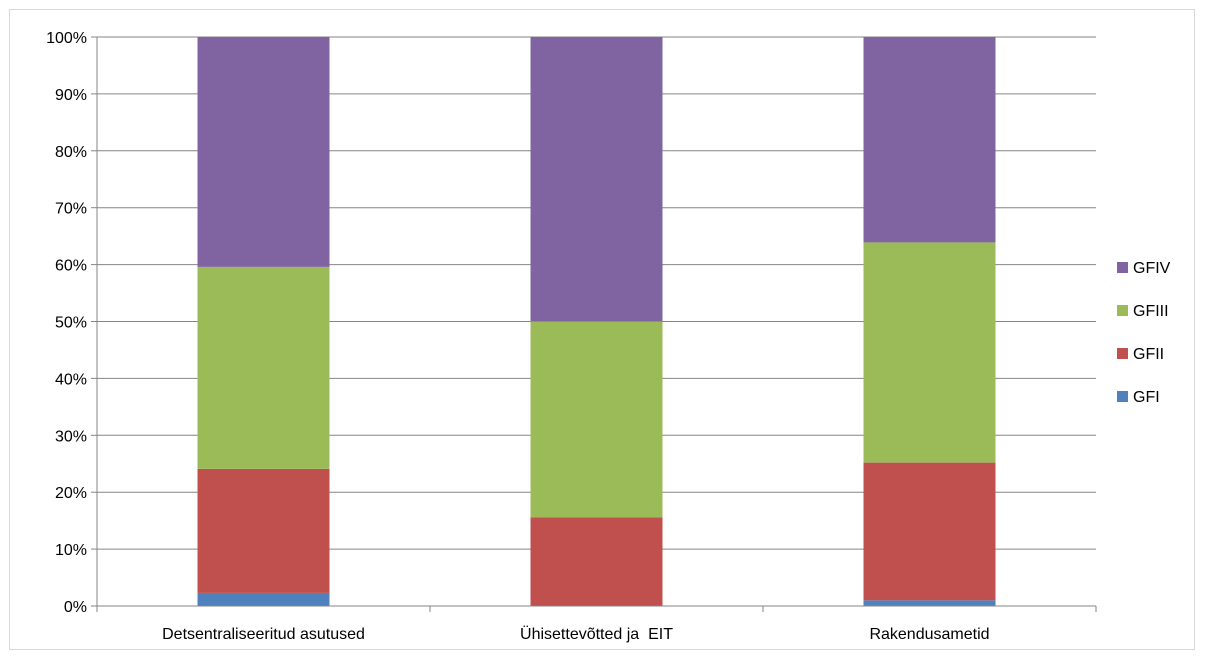 The width and height of the screenshot is (1205, 657). What do you see at coordinates (596, 634) in the screenshot?
I see `x-tick-label: Ühisettevõtted ja EIT` at bounding box center [596, 634].